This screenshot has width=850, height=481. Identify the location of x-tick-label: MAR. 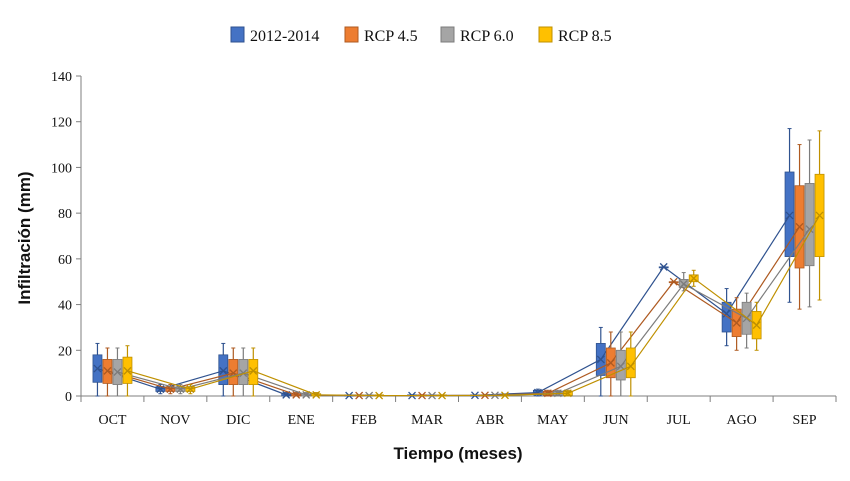
(427, 420).